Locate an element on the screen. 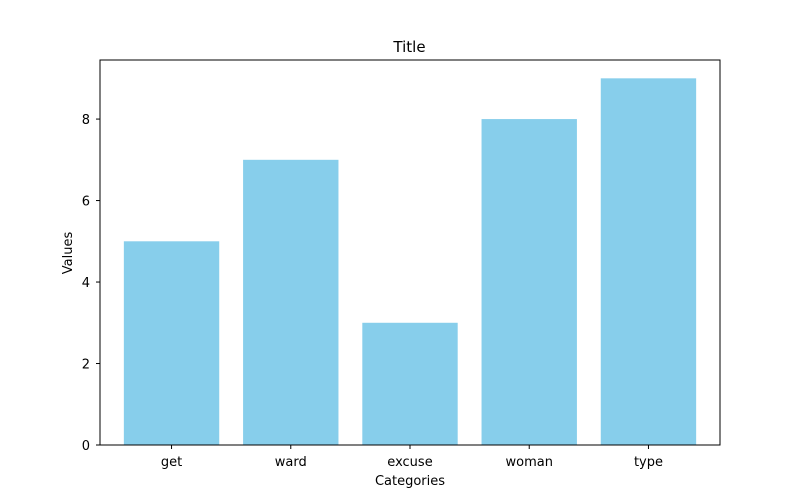  y-tick-label: 0 is located at coordinates (86, 446).